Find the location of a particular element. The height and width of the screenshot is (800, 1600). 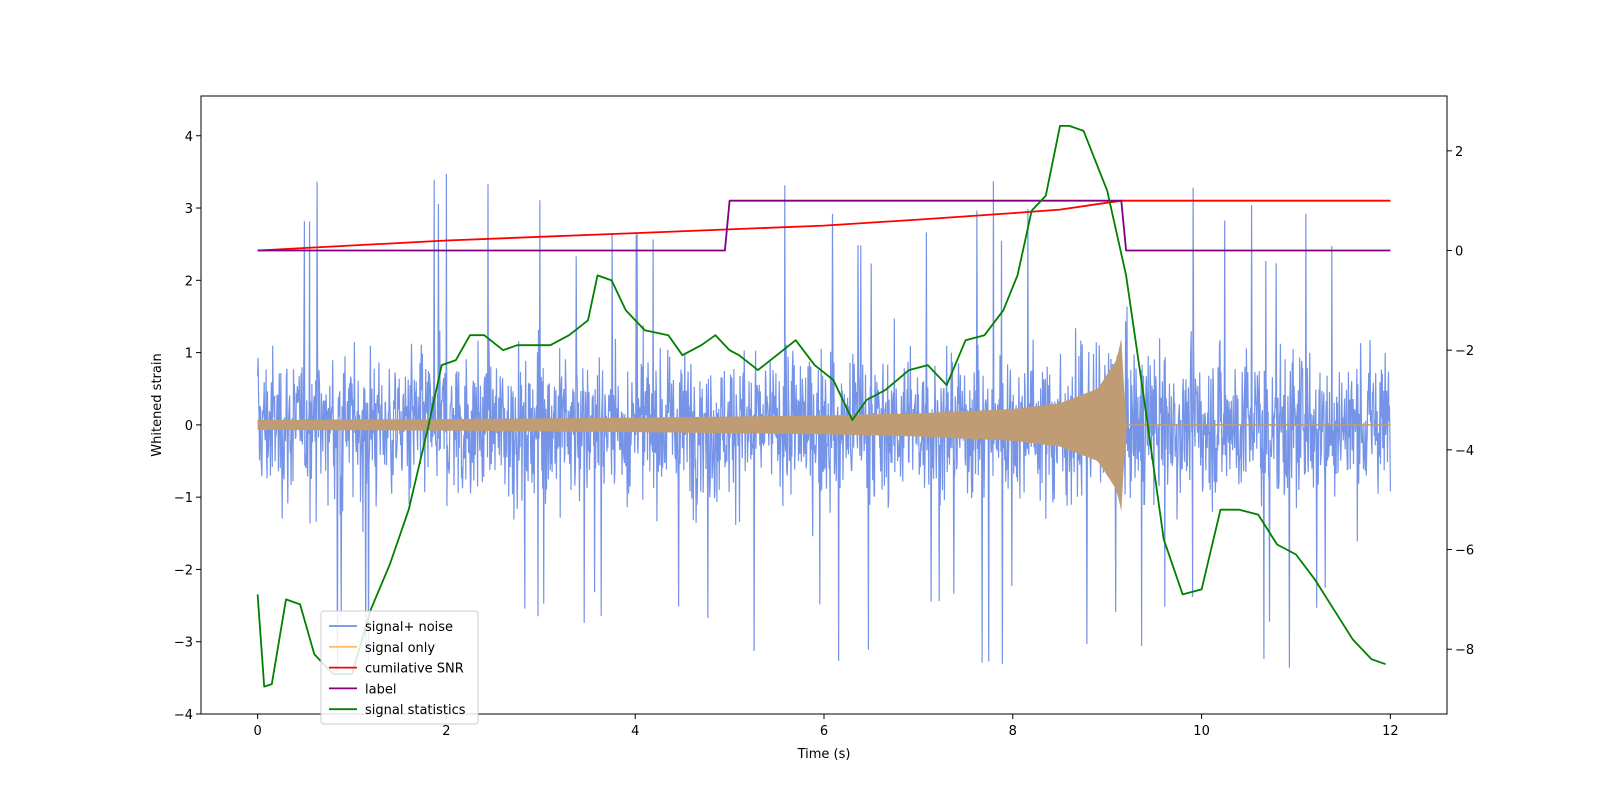

y-right-tick-label: −2 is located at coordinates (1464, 351).